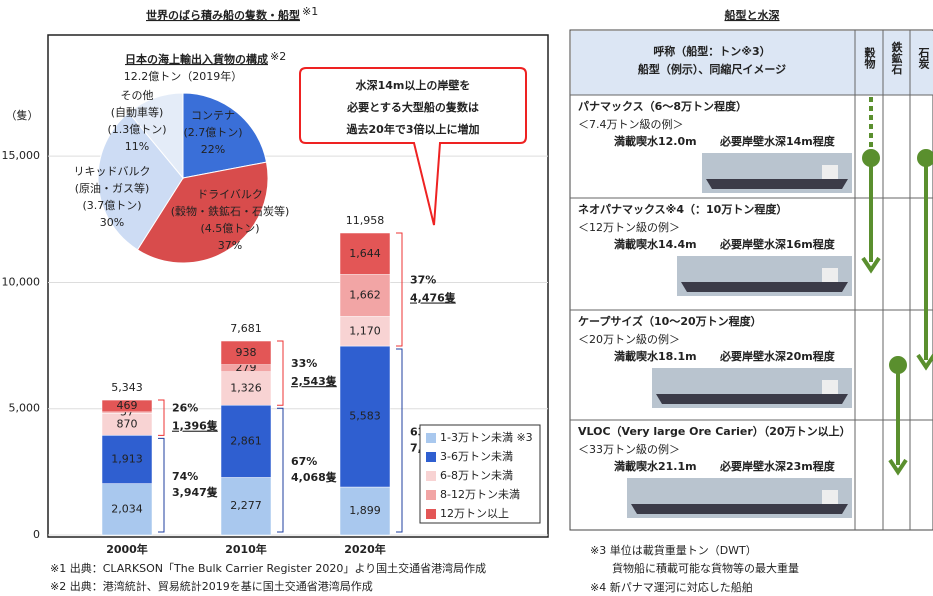 The image size is (933, 596). Describe the element at coordinates (137, 95) in the screenshot. I see `slice-name: その他` at that location.